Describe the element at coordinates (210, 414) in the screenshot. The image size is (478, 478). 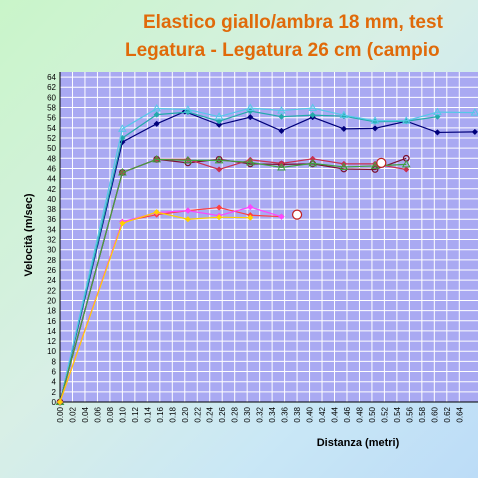
I see `x-tick-label: 0.24` at that location.